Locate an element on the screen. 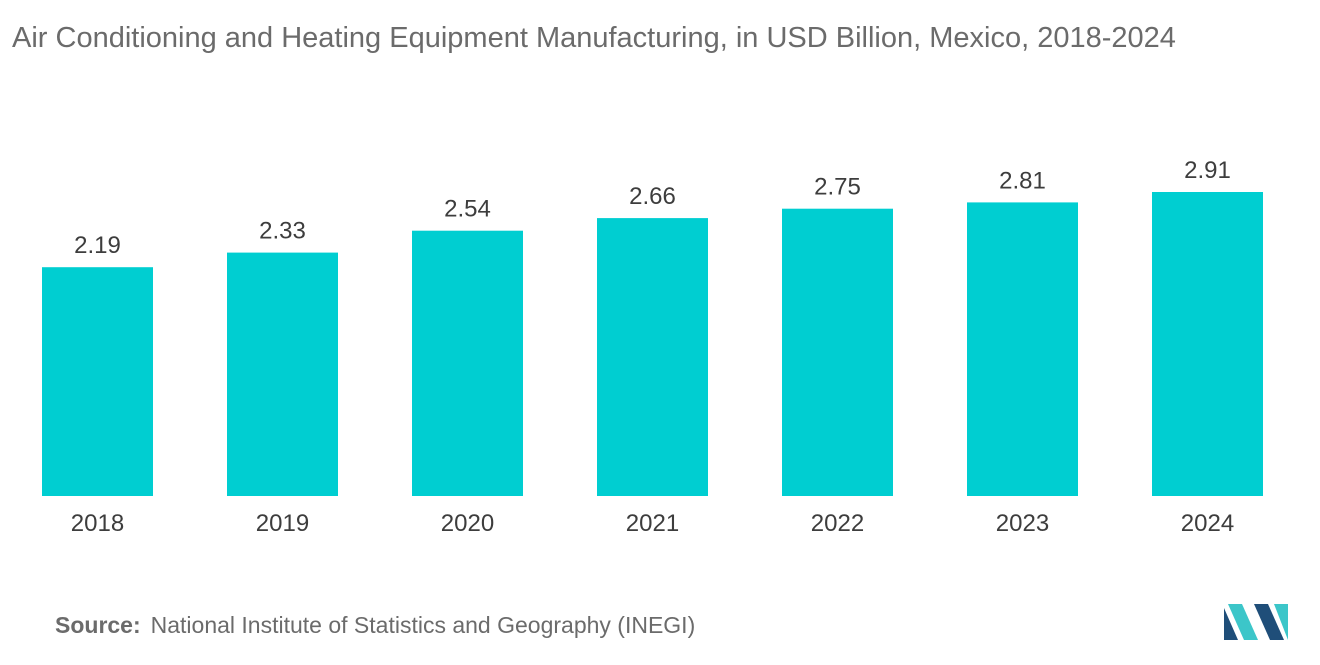 The height and width of the screenshot is (665, 1320). data-label-2019: 2.33 is located at coordinates (282, 231).